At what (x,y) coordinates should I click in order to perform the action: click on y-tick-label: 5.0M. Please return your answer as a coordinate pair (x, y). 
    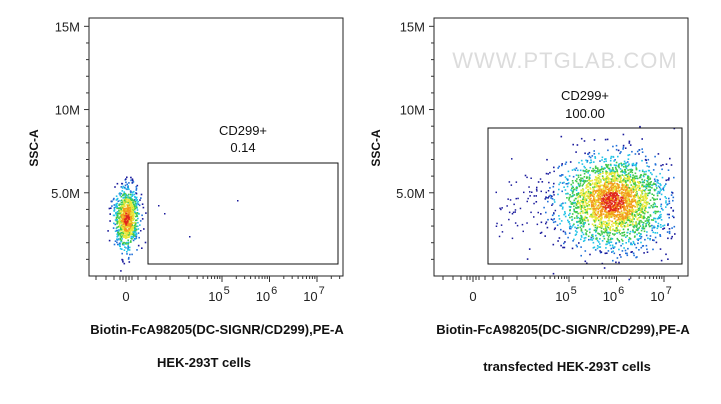
    Looking at the image, I should click on (410, 193).